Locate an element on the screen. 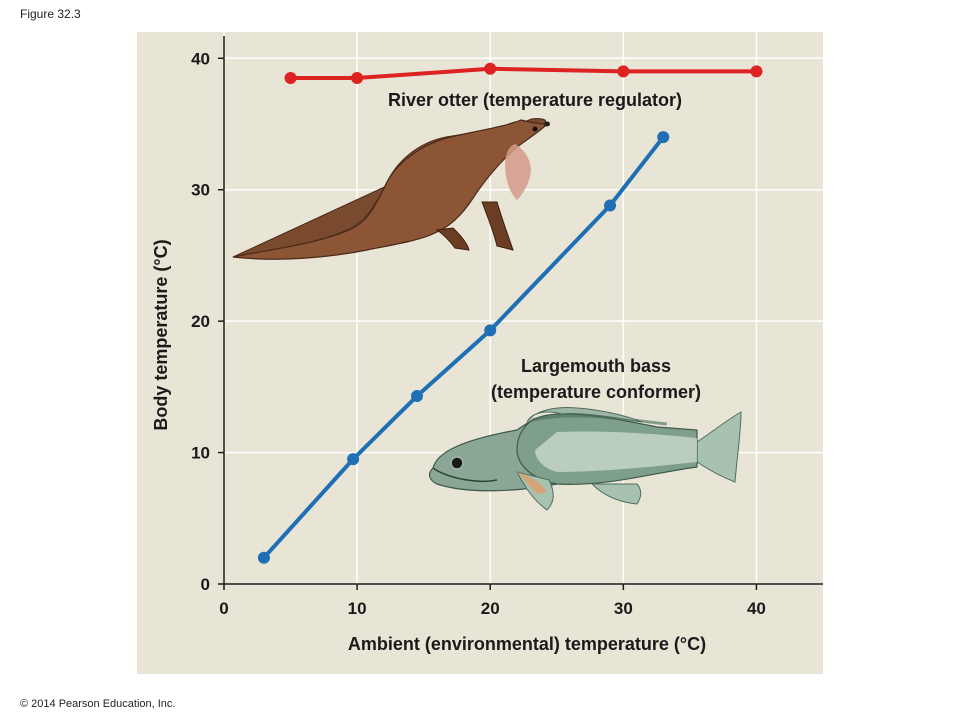  figure-label: Figure 32.3 is located at coordinates (50, 14).